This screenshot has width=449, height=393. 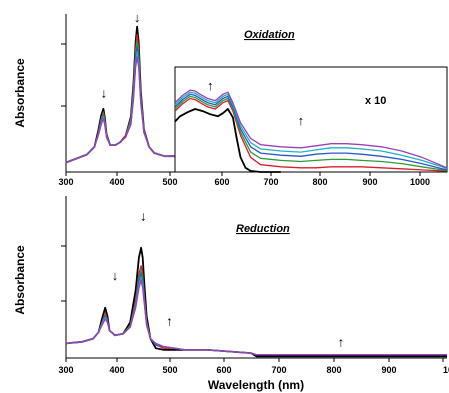 What do you see at coordinates (256, 385) in the screenshot?
I see `bottom-x-label: Wavelength (nm)` at bounding box center [256, 385].